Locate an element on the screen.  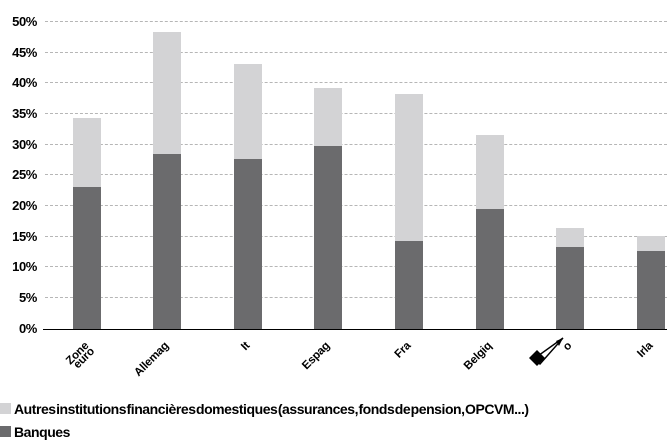
pen-cursor-icon is located at coordinates (546, 351).